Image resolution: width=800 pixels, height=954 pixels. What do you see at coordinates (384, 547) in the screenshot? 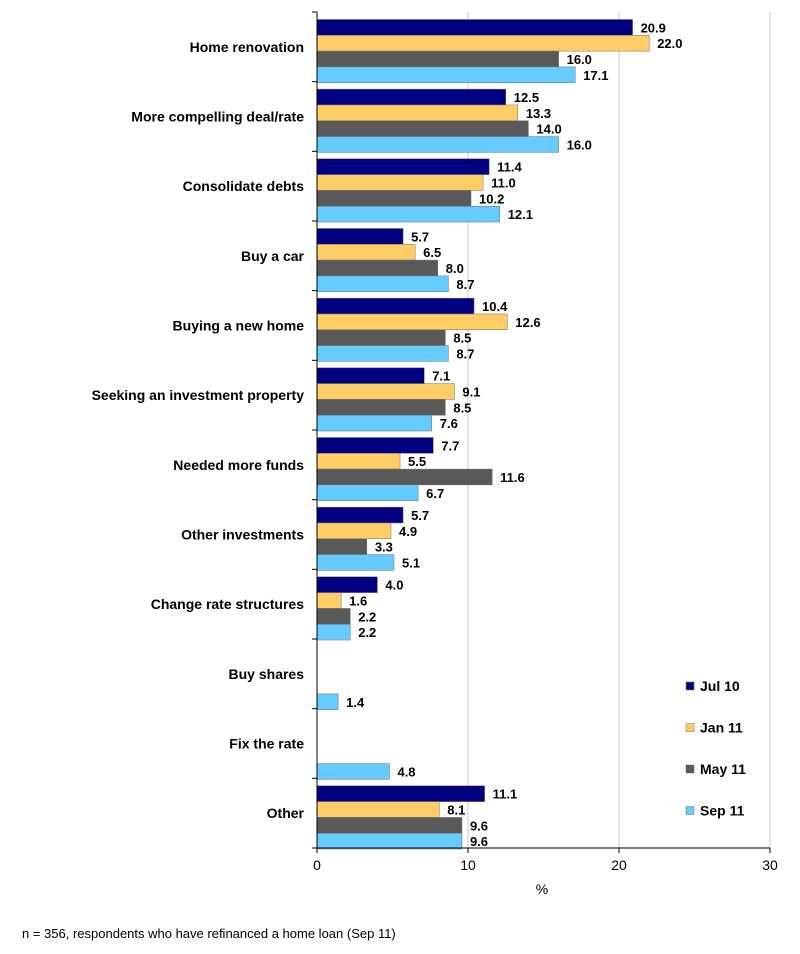
I see `data-label: 3.3` at bounding box center [384, 547].